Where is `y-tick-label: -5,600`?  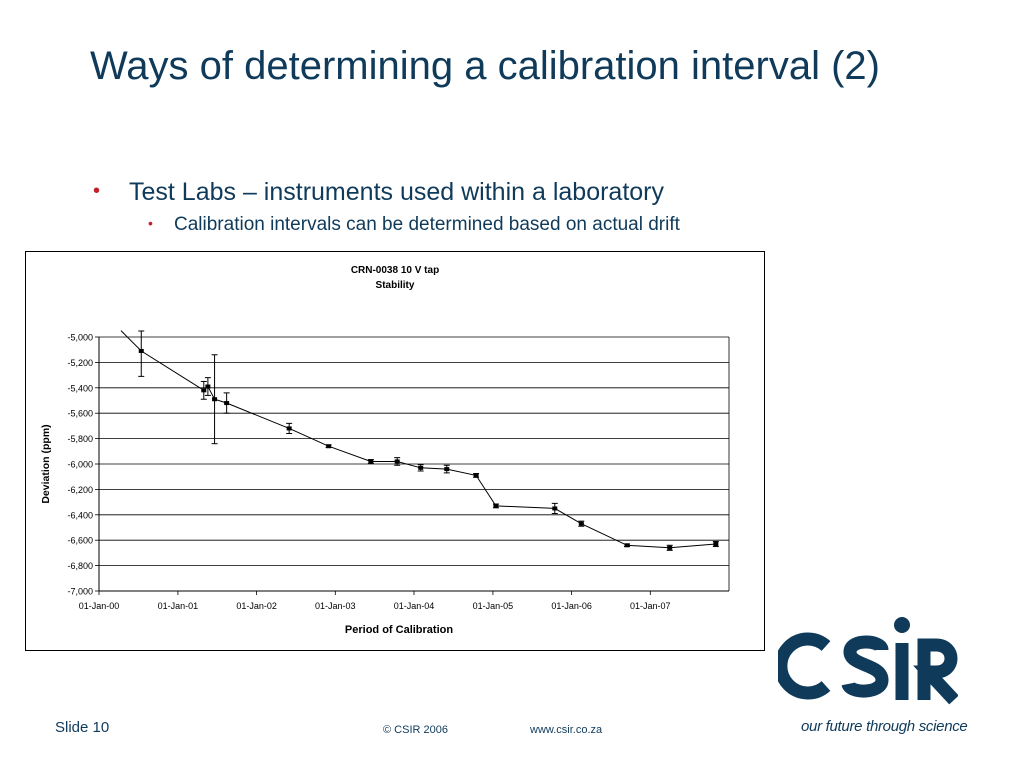 y-tick-label: -5,600 is located at coordinates (80, 414).